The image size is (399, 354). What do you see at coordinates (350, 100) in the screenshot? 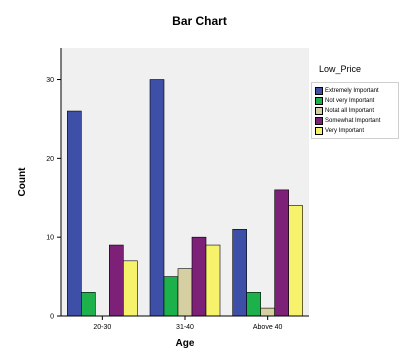
I see `legend-label: Not very Important` at bounding box center [350, 100].